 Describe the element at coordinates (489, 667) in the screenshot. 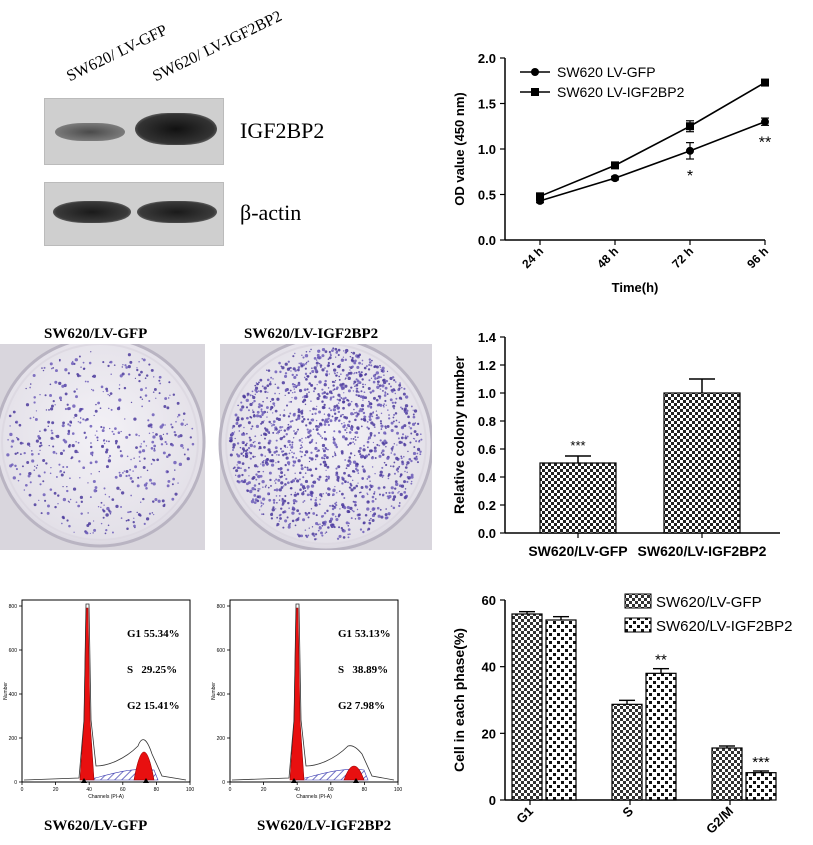

I see `y-tick-label: 40` at that location.